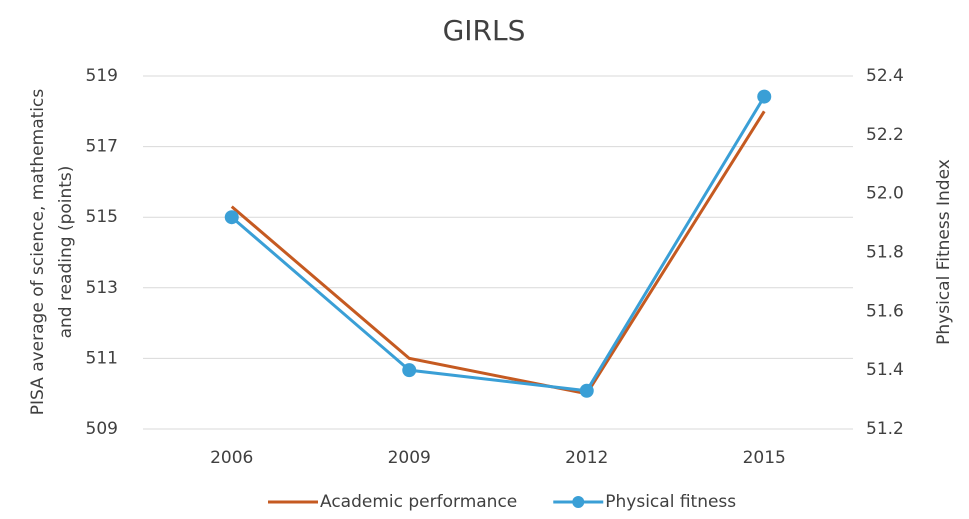  Describe the element at coordinates (102, 288) in the screenshot. I see `y-tick-label: 513` at that location.